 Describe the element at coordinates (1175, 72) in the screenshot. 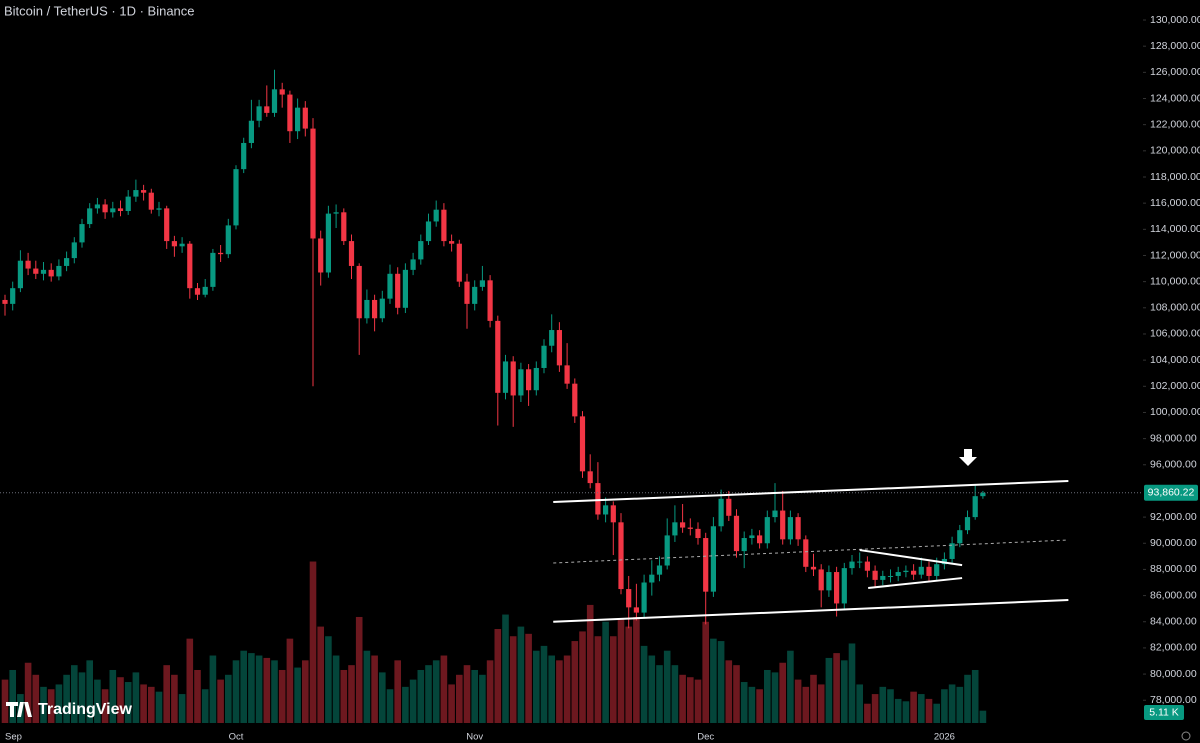

I see `y-tick-label: 126,000.00` at that location.